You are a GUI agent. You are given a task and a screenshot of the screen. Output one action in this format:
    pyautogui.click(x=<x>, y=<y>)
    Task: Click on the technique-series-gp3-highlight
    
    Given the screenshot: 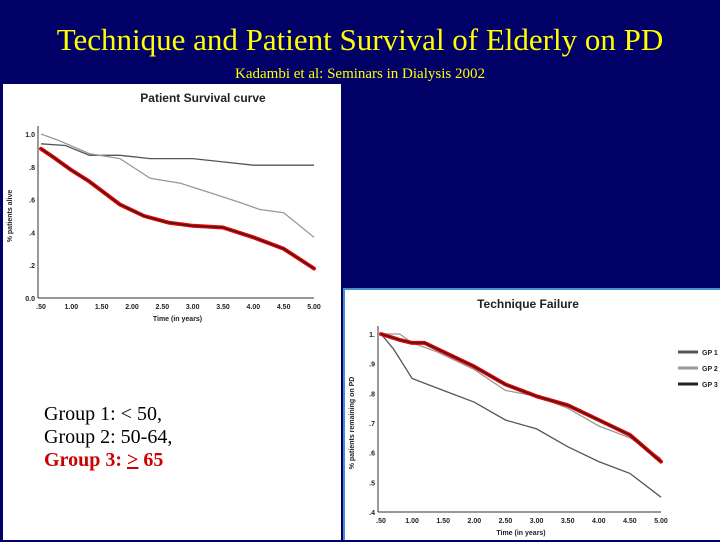 What is the action you would take?
    pyautogui.click(x=521, y=398)
    